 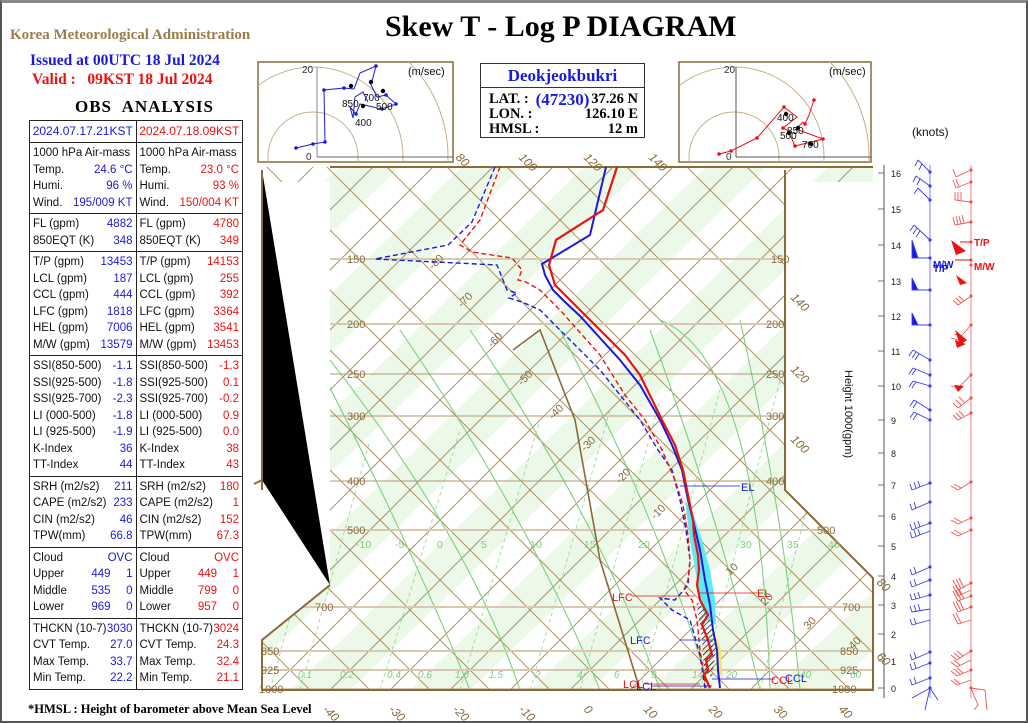 I want to click on cloud-value: OVC, so click(x=120, y=557).